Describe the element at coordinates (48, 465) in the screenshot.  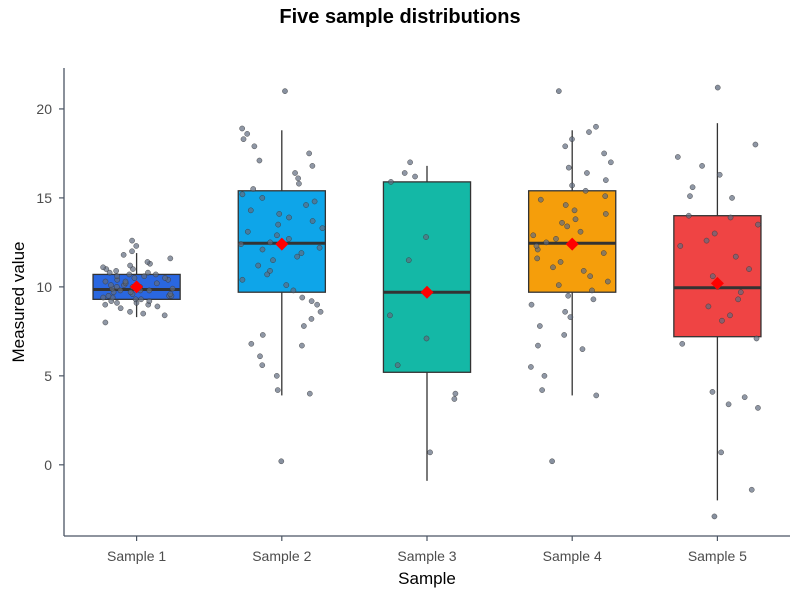
I see `y-tick-label: 0` at that location.